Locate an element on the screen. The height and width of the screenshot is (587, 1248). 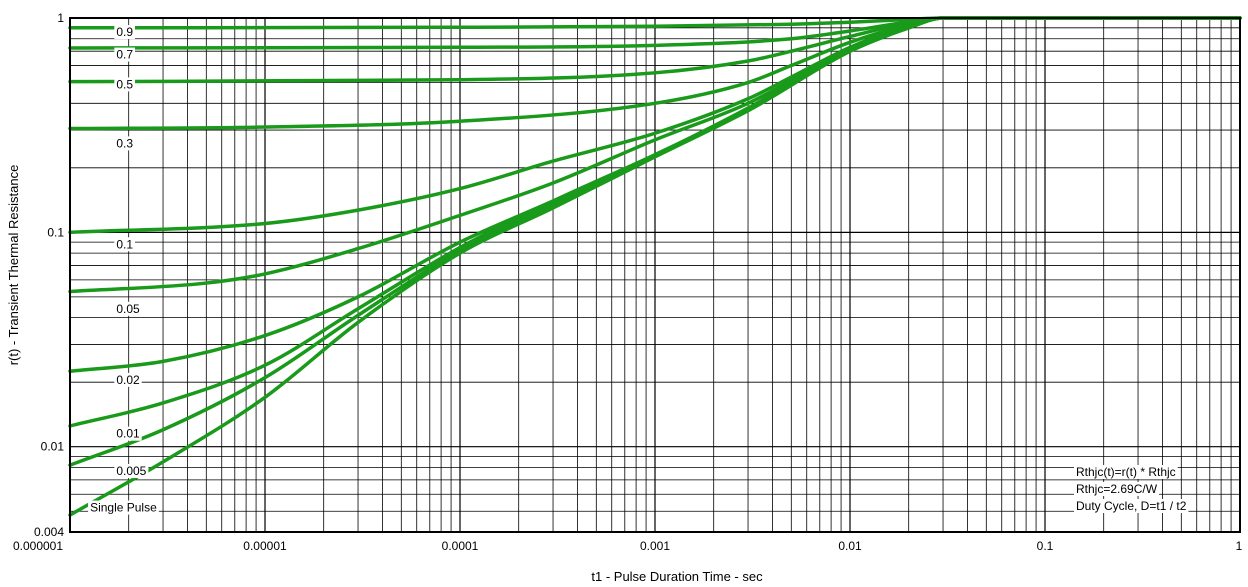
x-tick-label: 0.0001 is located at coordinates (460, 546).